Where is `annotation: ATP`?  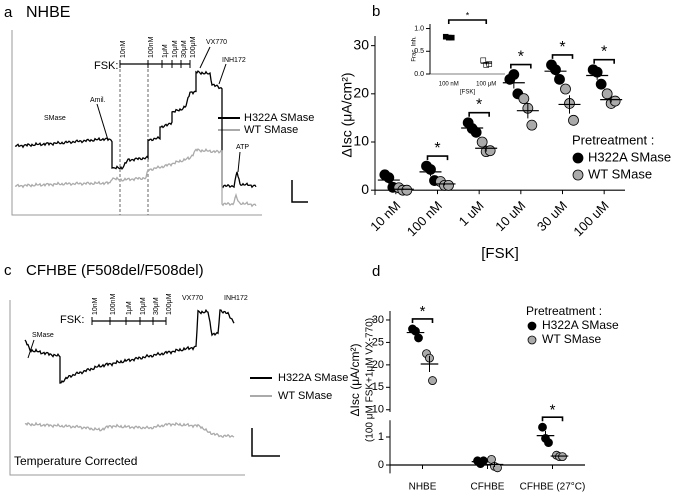
annotation: ATP is located at coordinates (242, 147).